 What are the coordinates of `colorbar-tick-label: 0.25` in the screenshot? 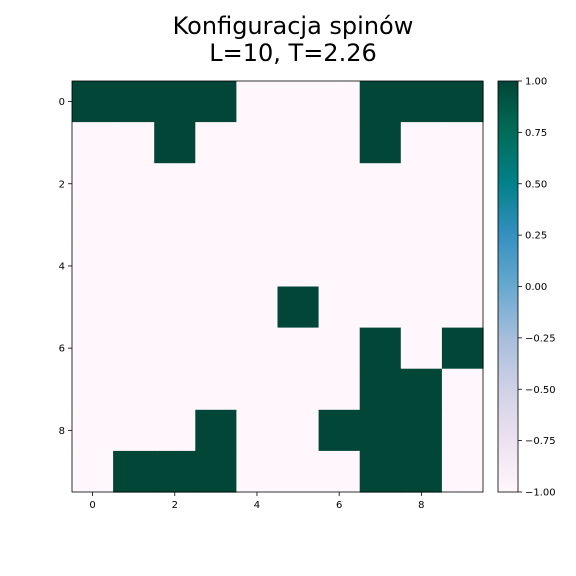 It's located at (536, 236).